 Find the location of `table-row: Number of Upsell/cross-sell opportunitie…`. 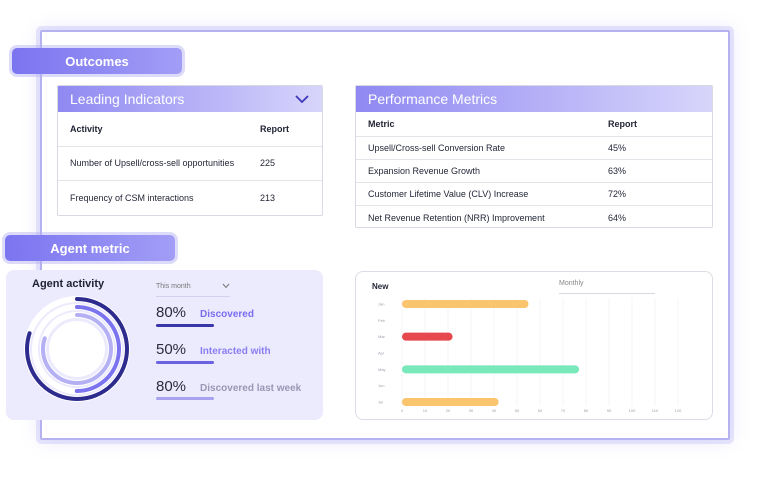

table-row: Number of Upsell/cross-sell opportunitie… is located at coordinates (190, 164).